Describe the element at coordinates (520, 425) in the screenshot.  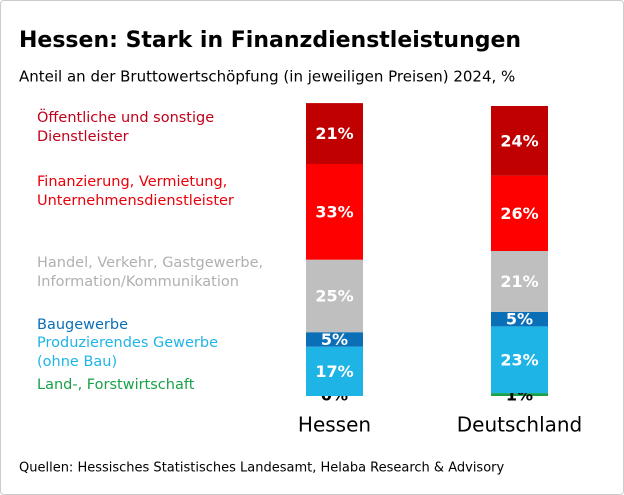
I see `x-tick-label: Deutschland` at that location.